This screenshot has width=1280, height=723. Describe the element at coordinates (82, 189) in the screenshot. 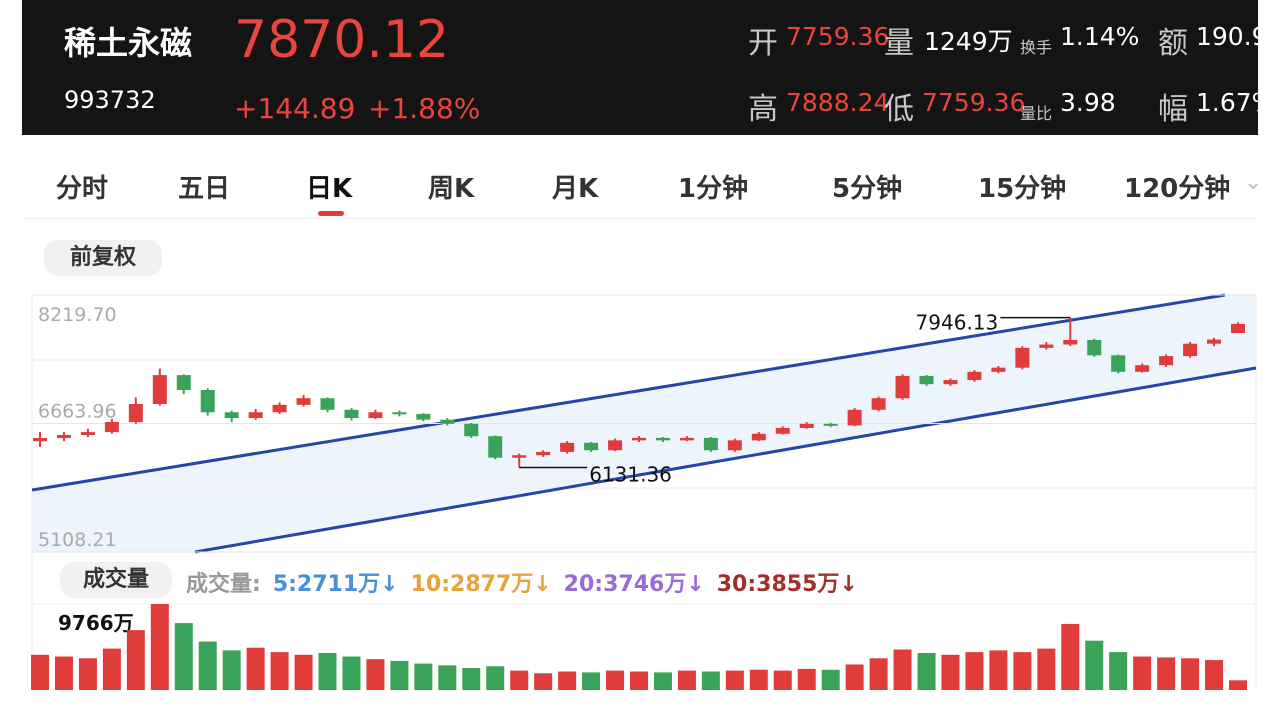

I see `tab: 分时` at that location.